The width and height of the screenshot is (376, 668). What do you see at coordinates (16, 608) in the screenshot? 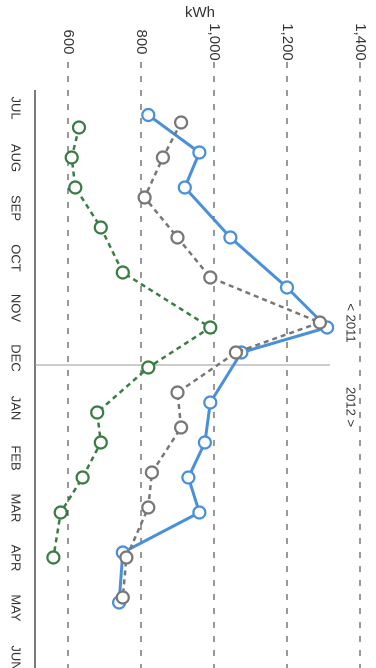
I see `month-label: MAY` at bounding box center [16, 608].